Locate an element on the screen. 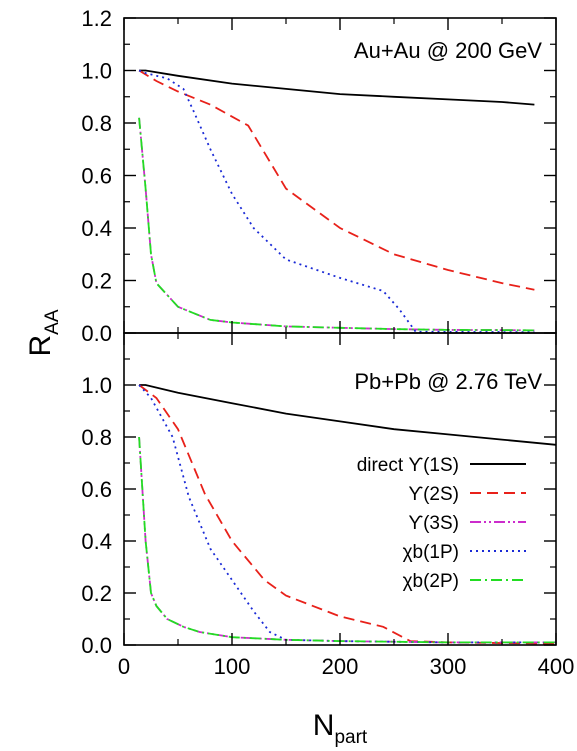 This screenshot has height=751, width=577. legend-label: χb(2P) is located at coordinates (431, 581).